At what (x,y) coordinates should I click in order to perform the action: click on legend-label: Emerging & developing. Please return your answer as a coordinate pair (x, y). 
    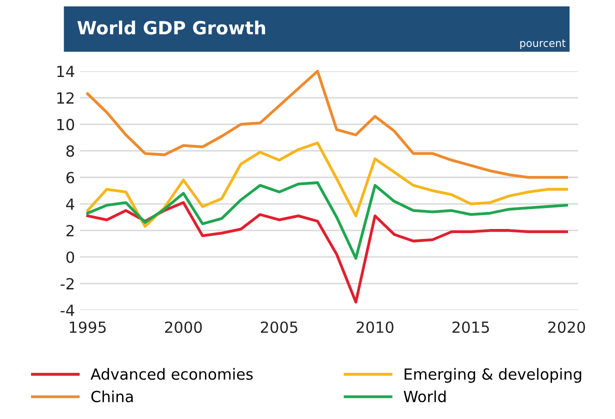
    Looking at the image, I should click on (493, 375).